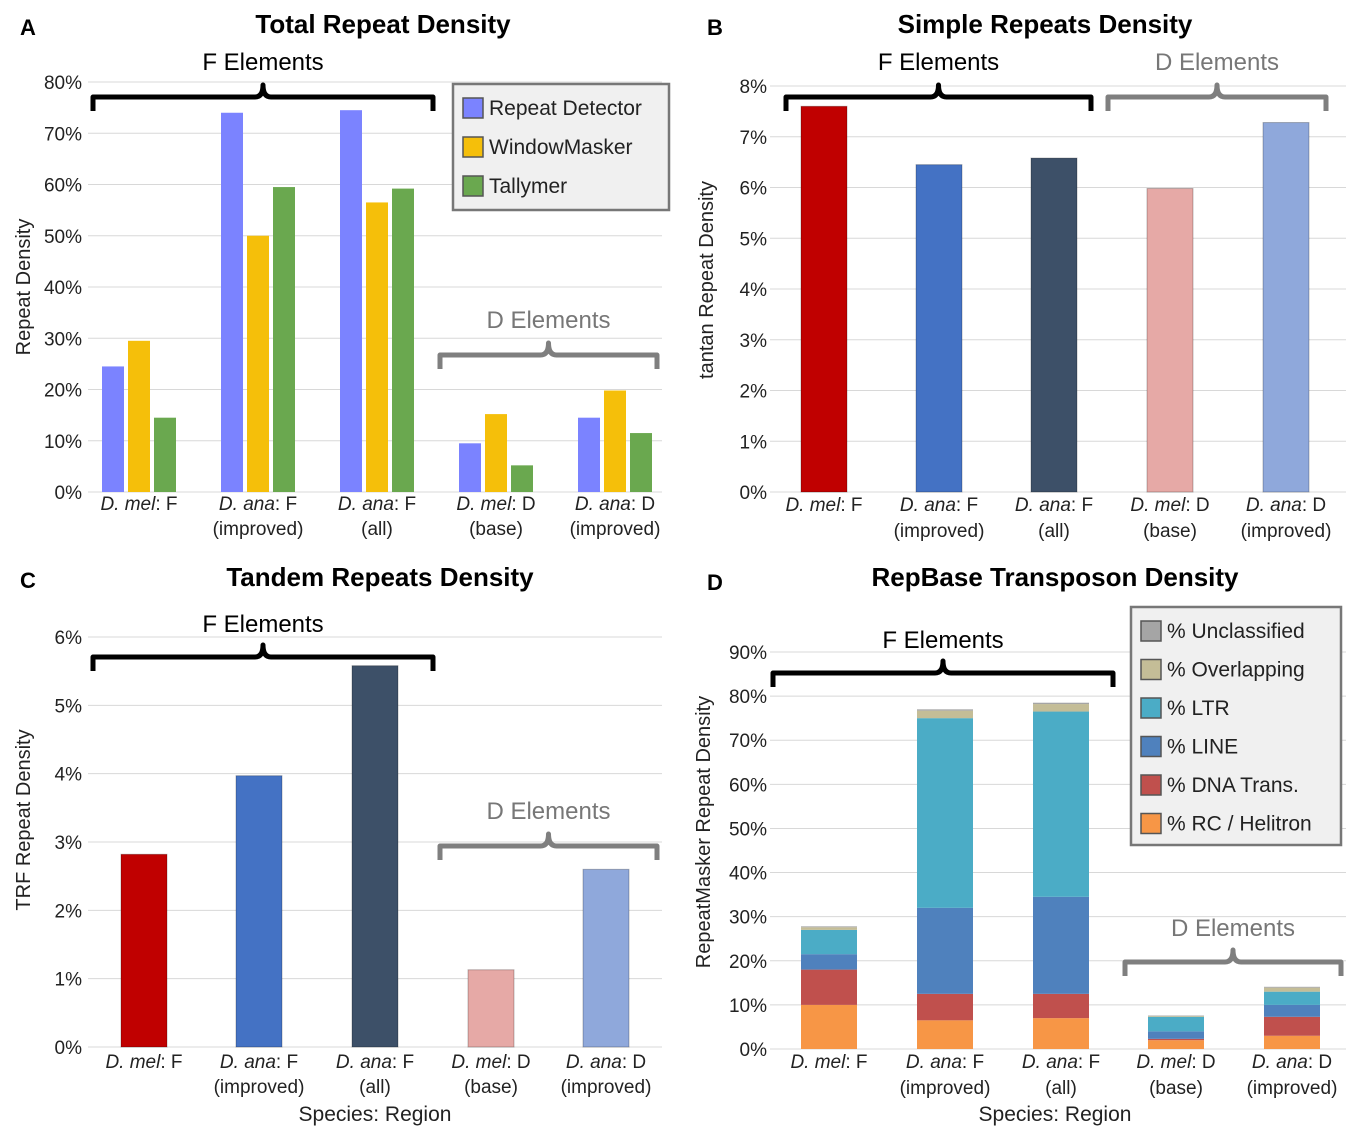 The height and width of the screenshot is (1126, 1348). I want to click on y-tick-label: 7%, so click(754, 138).